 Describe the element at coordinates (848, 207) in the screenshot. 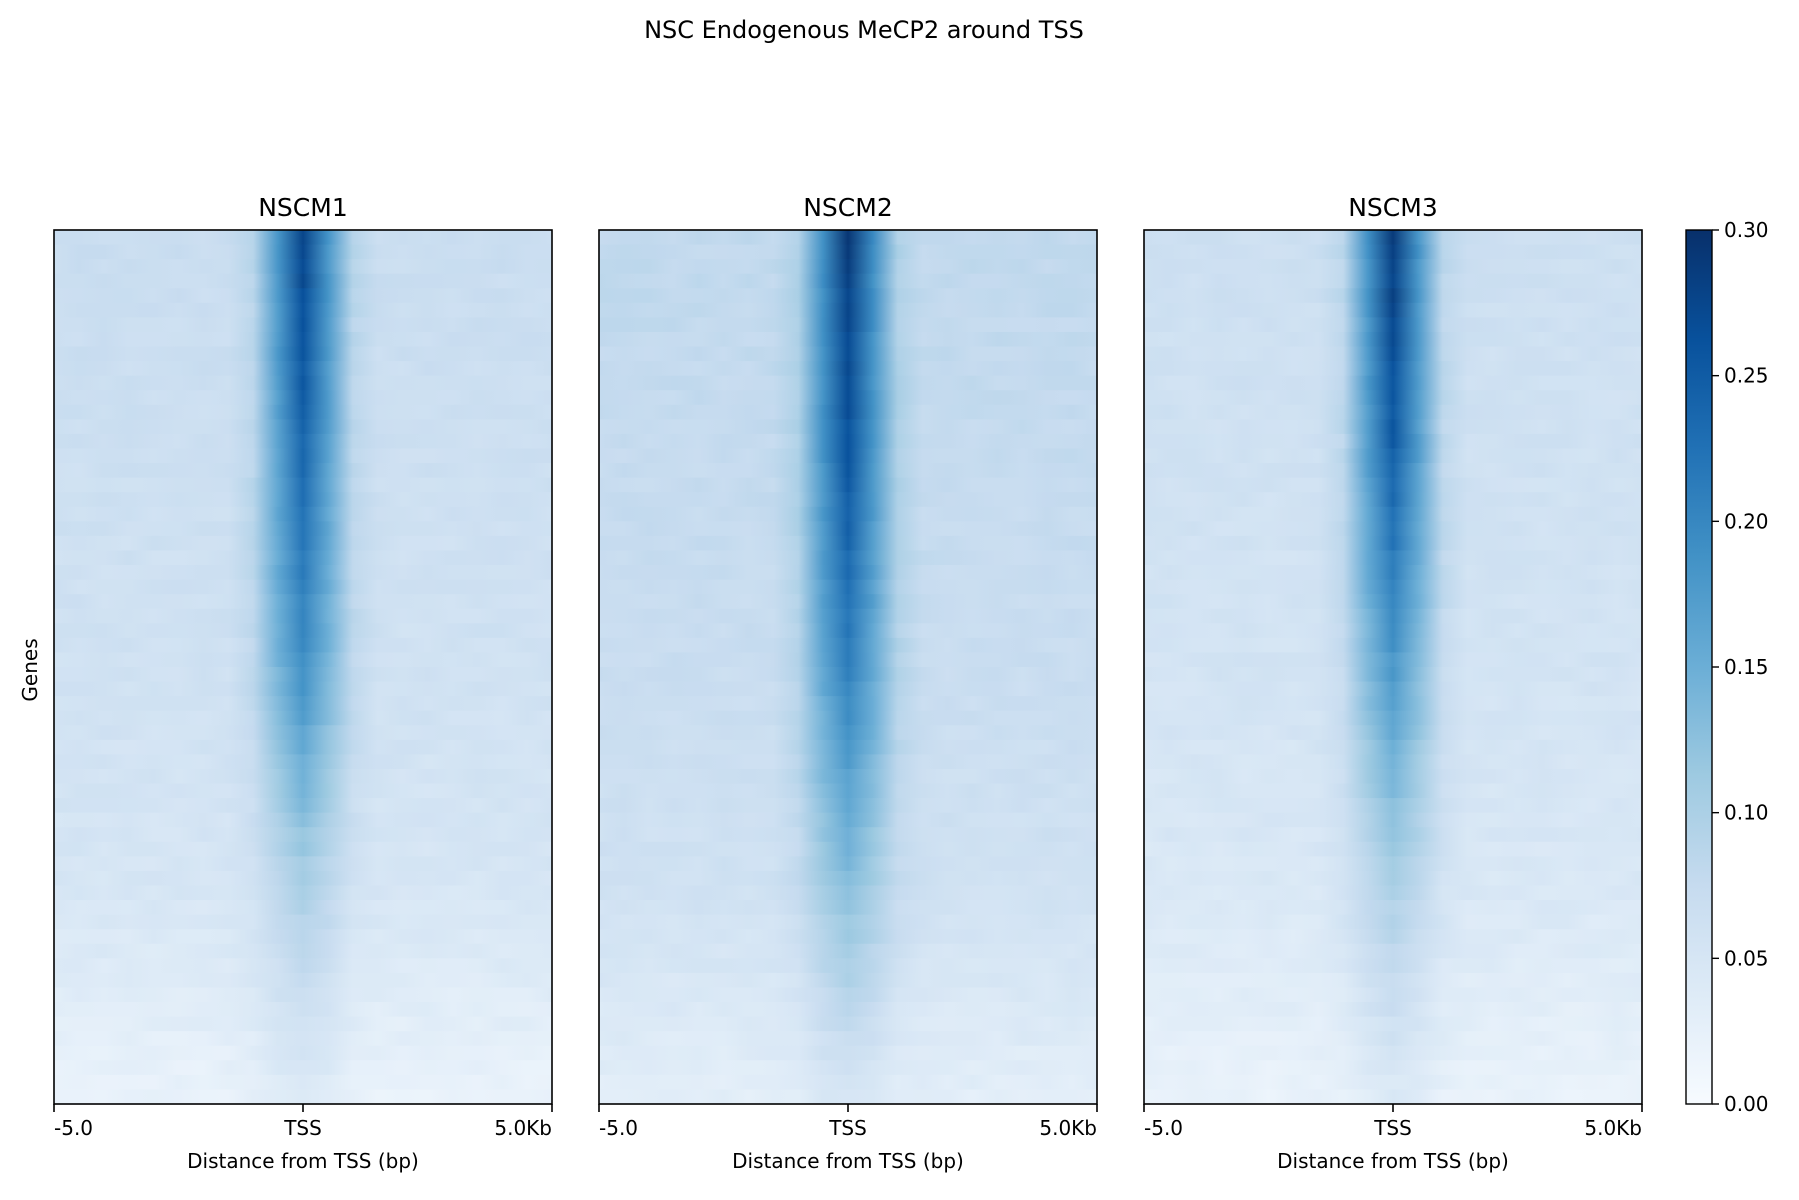

I see `panel-title: NSCM2` at that location.